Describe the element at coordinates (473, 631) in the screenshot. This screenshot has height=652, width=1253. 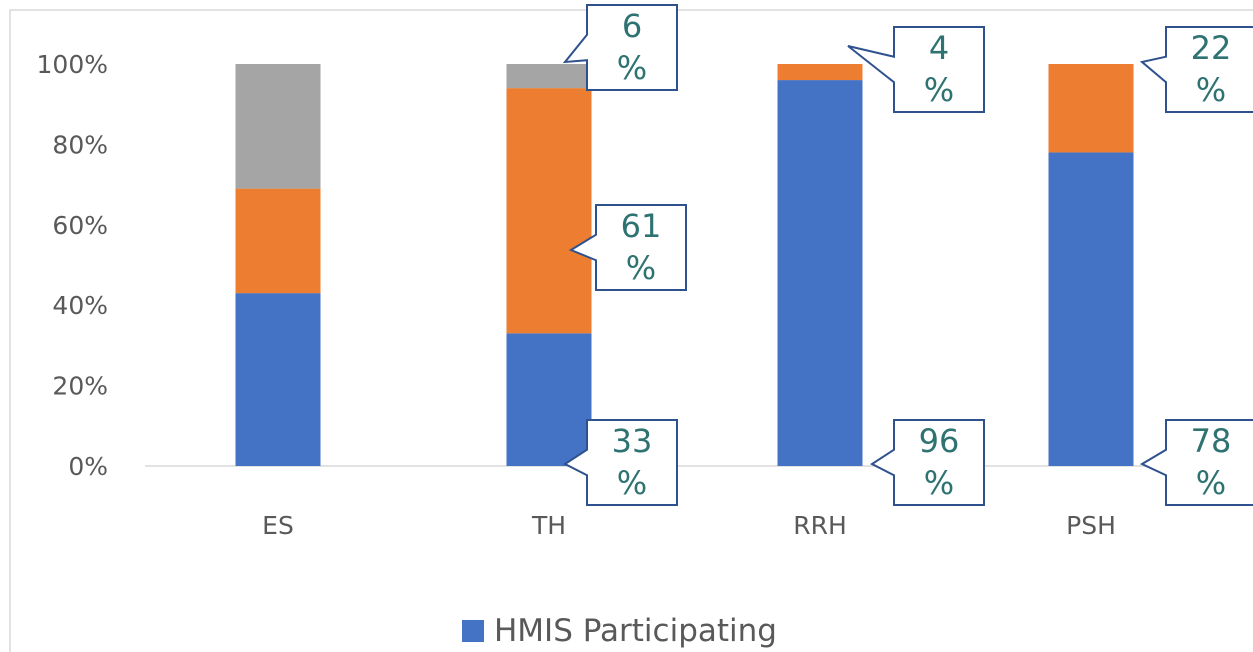
I see `legend-swatch-hmis` at that location.